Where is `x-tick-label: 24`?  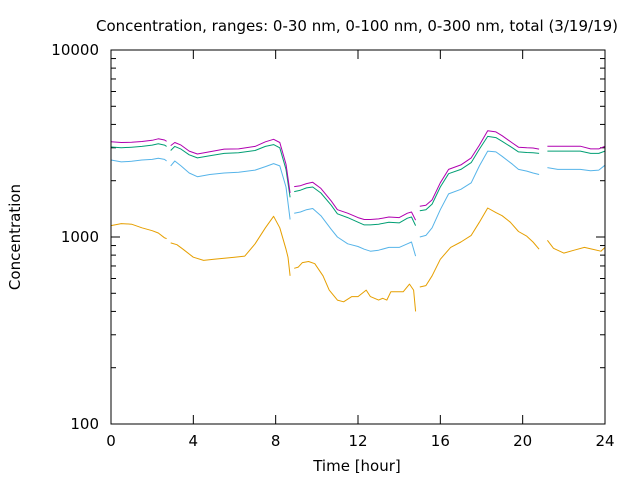
x-tick-label: 24 is located at coordinates (604, 441).